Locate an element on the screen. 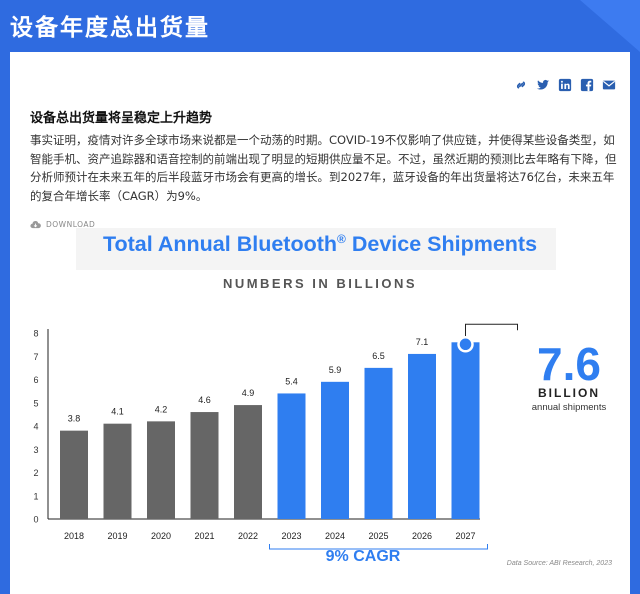 The image size is (640, 594). chart-title: Total Annual Bluetooth® Device Shipments is located at coordinates (320, 244).